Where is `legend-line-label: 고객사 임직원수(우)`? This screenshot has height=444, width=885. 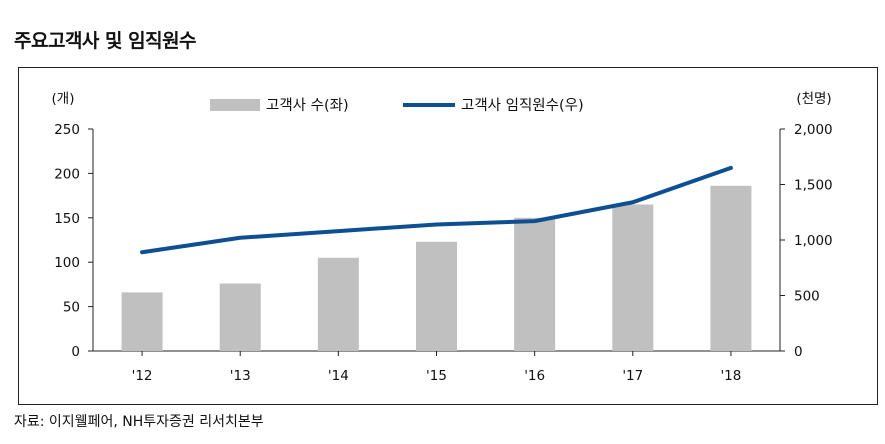
legend-line-label: 고객사 임직원수(우) is located at coordinates (522, 105).